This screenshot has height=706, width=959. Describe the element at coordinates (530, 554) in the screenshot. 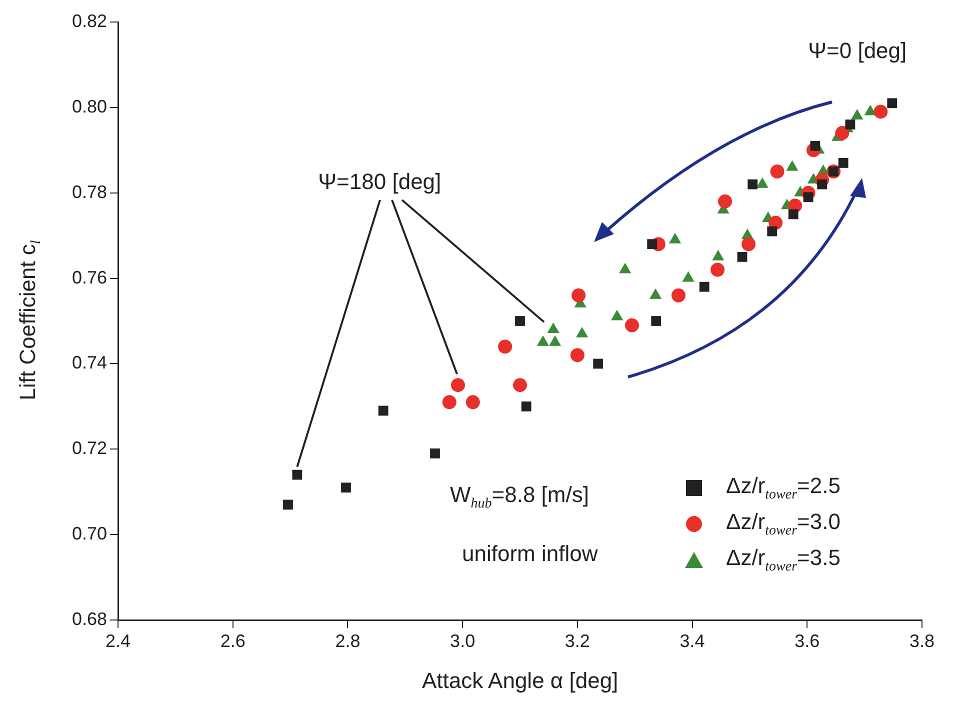

I see `annotation: uniform inflow` at that location.